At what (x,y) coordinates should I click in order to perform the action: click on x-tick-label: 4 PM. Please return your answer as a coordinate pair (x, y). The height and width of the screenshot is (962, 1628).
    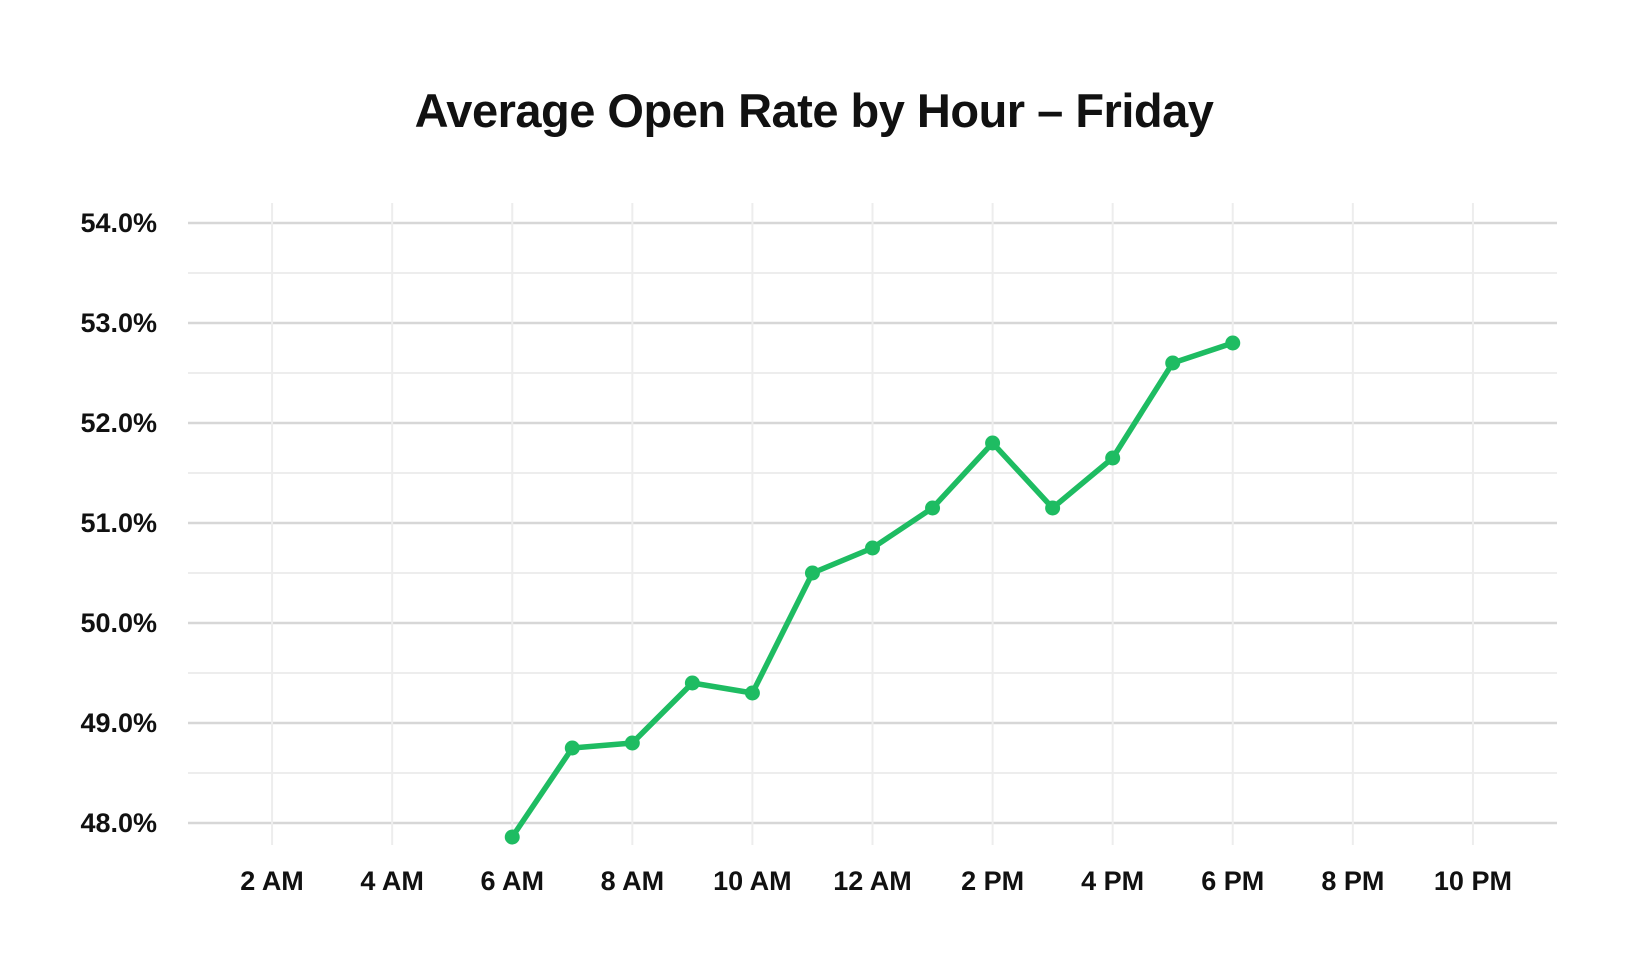
    Looking at the image, I should click on (1112, 881).